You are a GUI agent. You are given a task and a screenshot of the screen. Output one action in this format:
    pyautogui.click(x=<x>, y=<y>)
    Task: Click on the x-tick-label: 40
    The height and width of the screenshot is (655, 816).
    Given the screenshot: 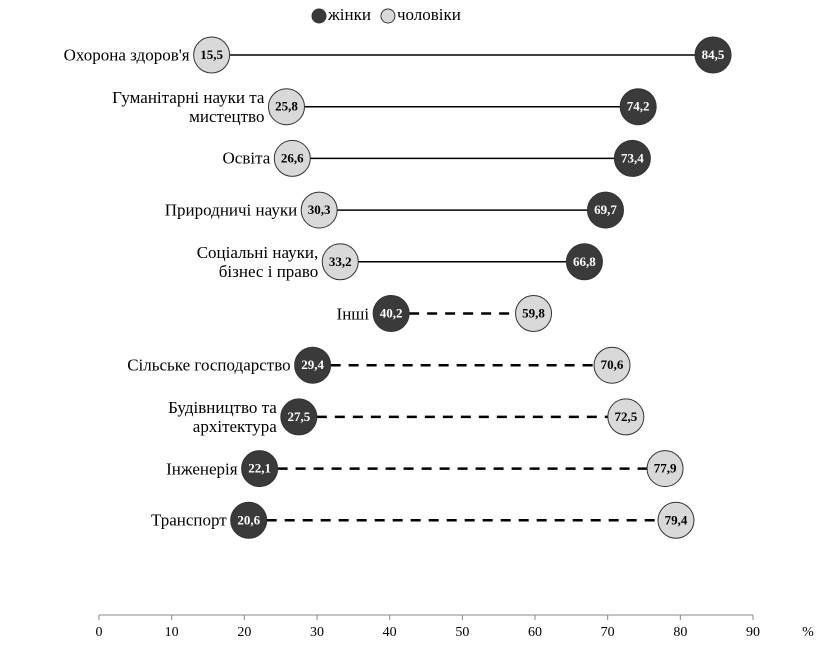 What is the action you would take?
    pyautogui.click(x=390, y=632)
    